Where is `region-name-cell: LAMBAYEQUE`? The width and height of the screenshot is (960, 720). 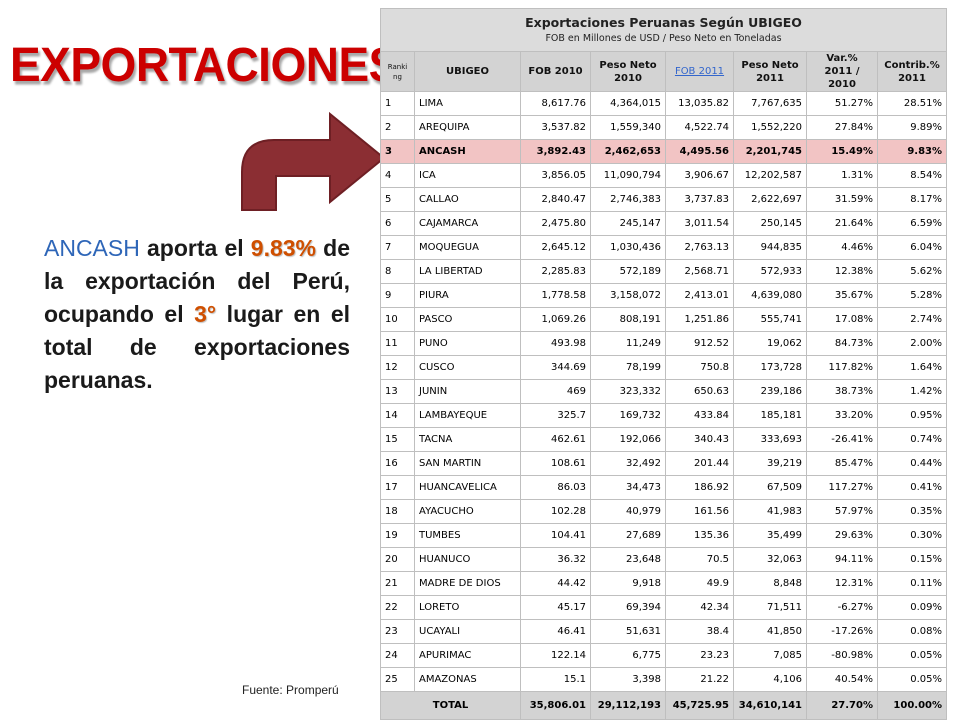
region-name-cell: LAMBAYEQUE is located at coordinates (467, 415).